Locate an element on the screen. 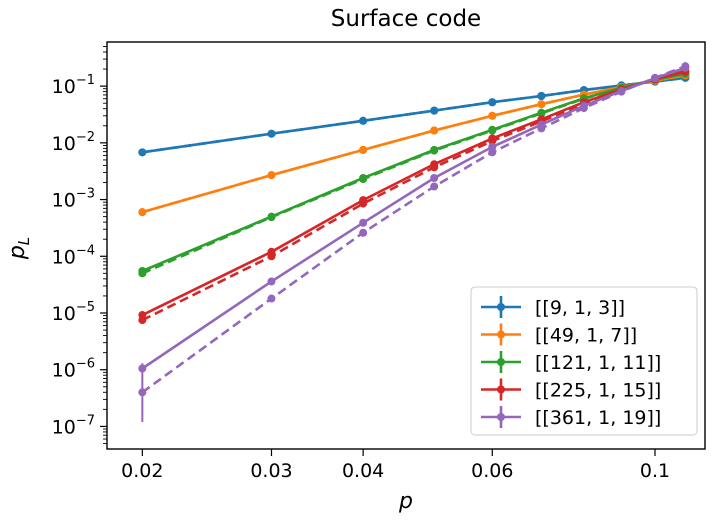 The height and width of the screenshot is (521, 718). y-tick-label: 10⁻¹ is located at coordinates (73, 85).